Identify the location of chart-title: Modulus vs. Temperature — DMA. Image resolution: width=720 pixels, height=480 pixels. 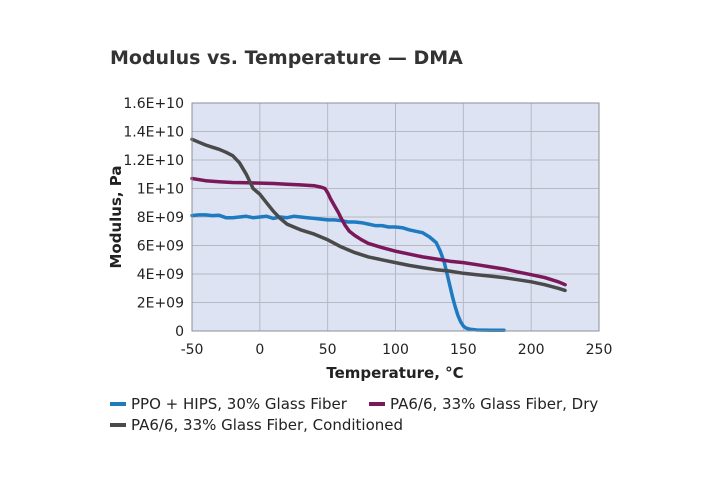
(286, 58).